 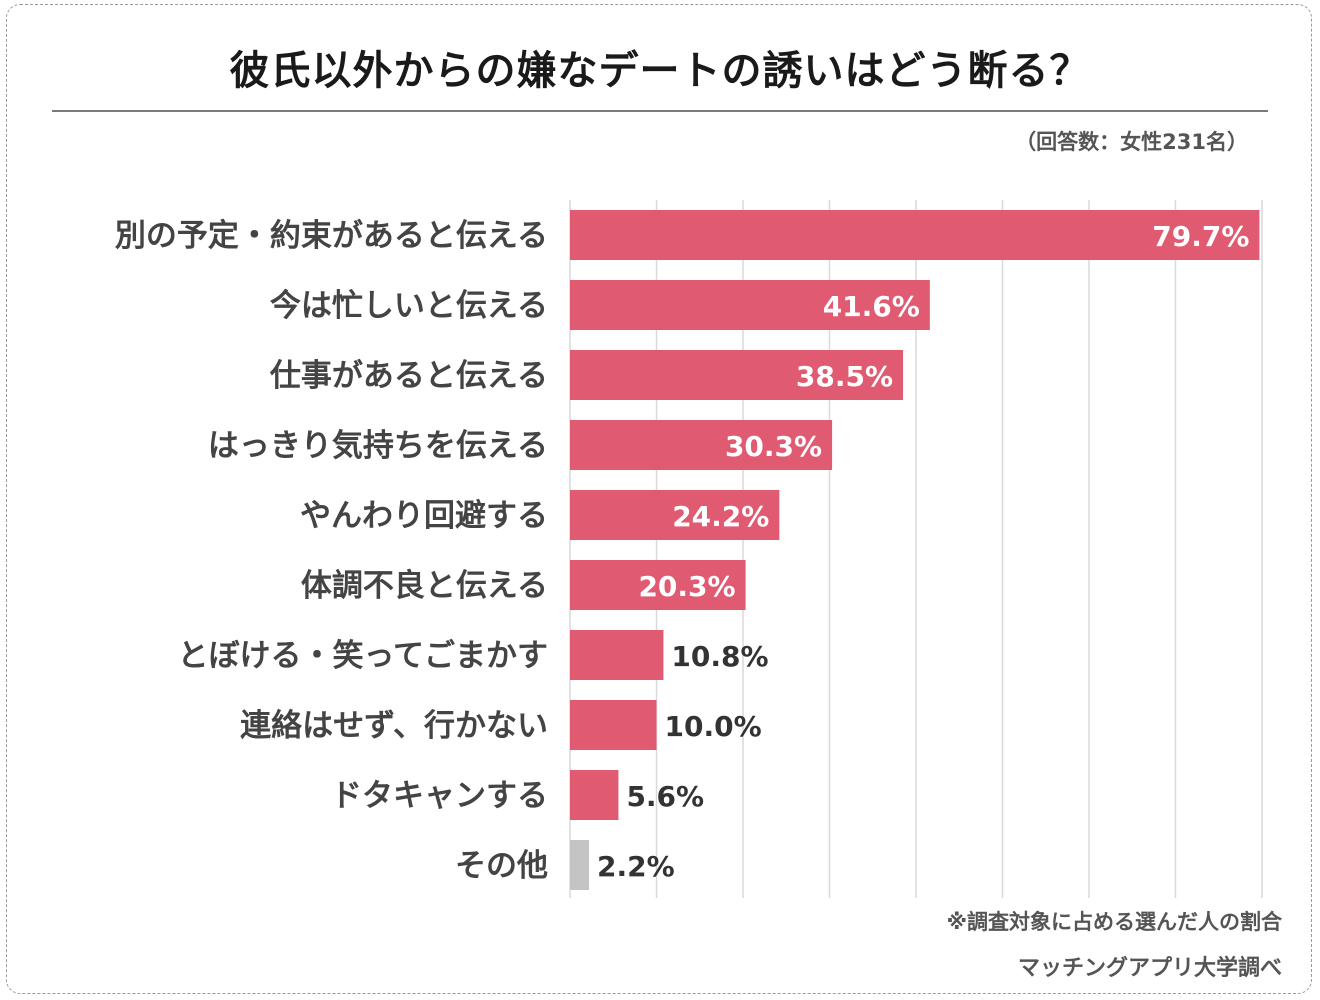 What do you see at coordinates (378, 446) in the screenshot?
I see `category-label: はっきり気持ちを伝える` at bounding box center [378, 446].